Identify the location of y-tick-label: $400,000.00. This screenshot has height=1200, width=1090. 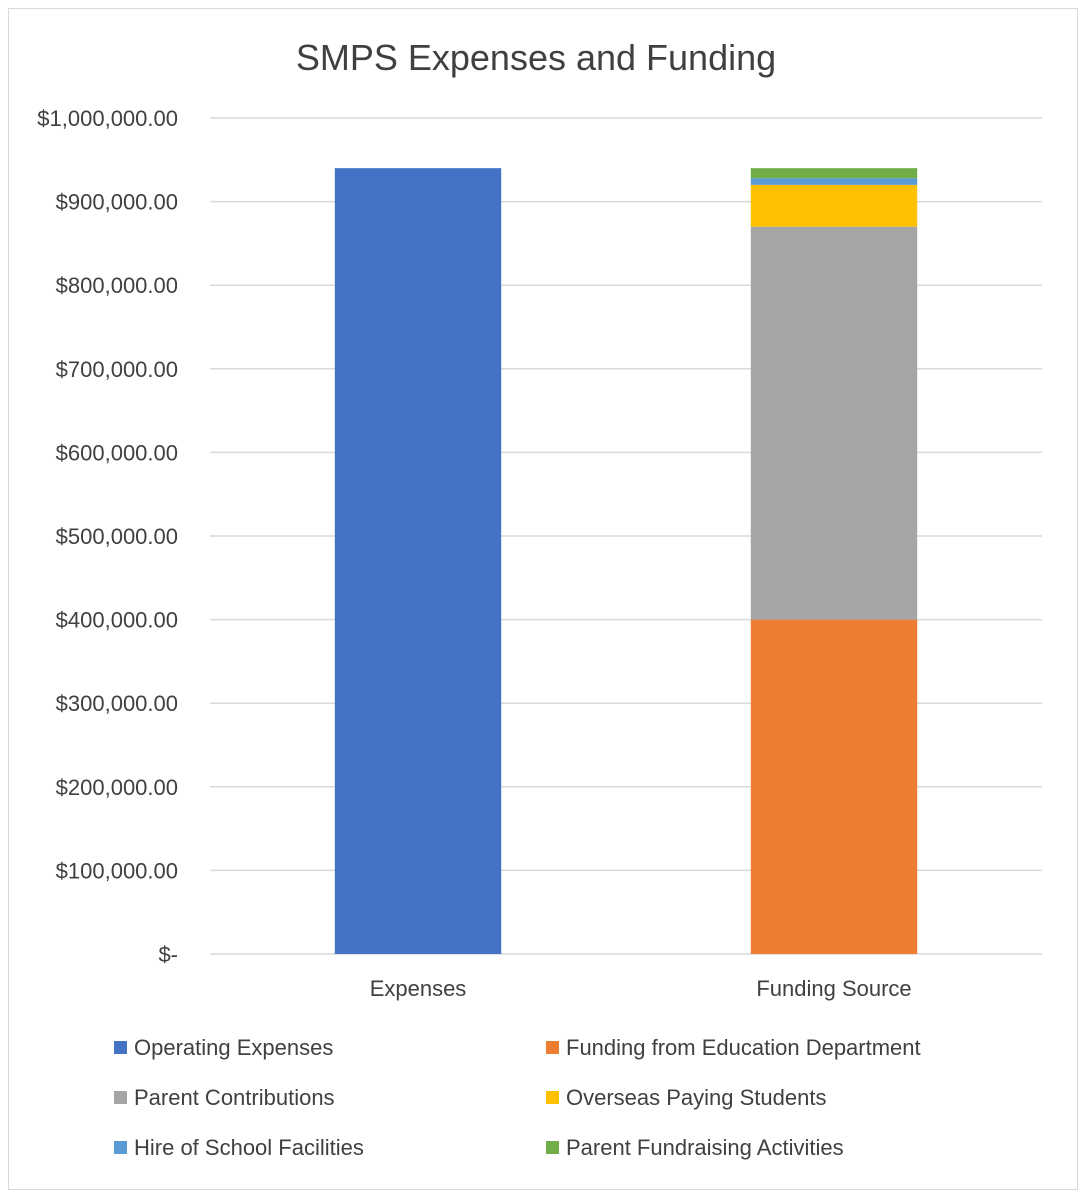
(117, 620).